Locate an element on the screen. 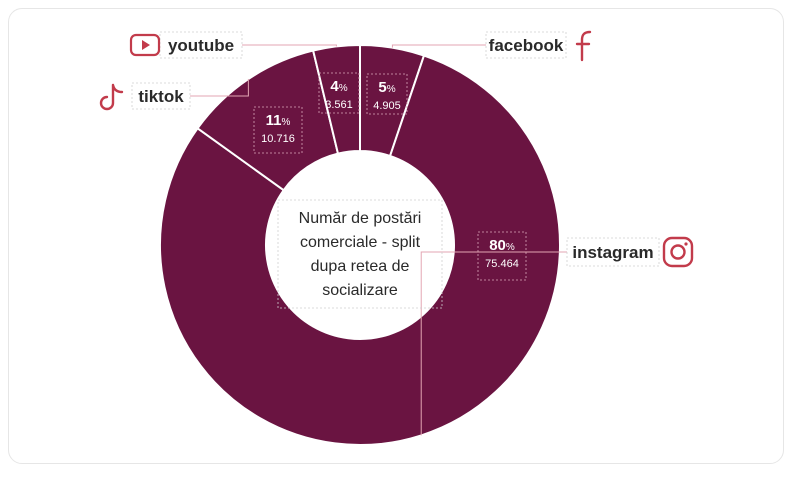 Image resolution: width=800 pixels, height=478 pixels. percent-label: 4% is located at coordinates (338, 86).